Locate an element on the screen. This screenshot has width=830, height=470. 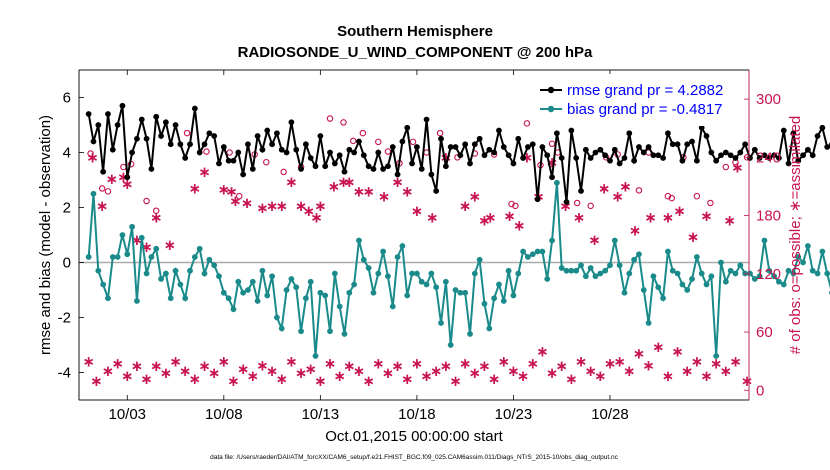
x-tick-label: 10/13 is located at coordinates (321, 414).